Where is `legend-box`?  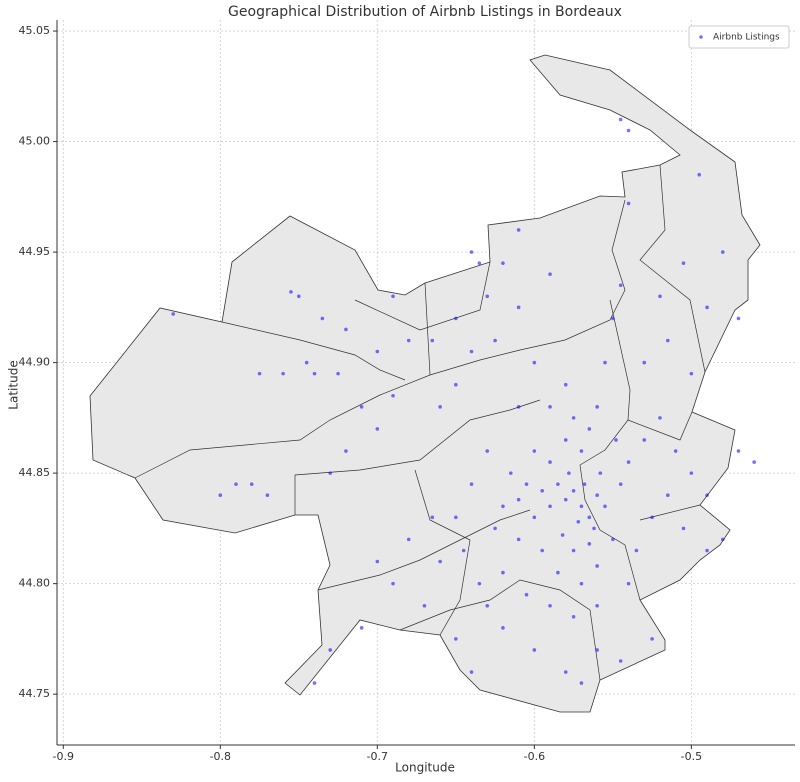
legend-box is located at coordinates (739, 37).